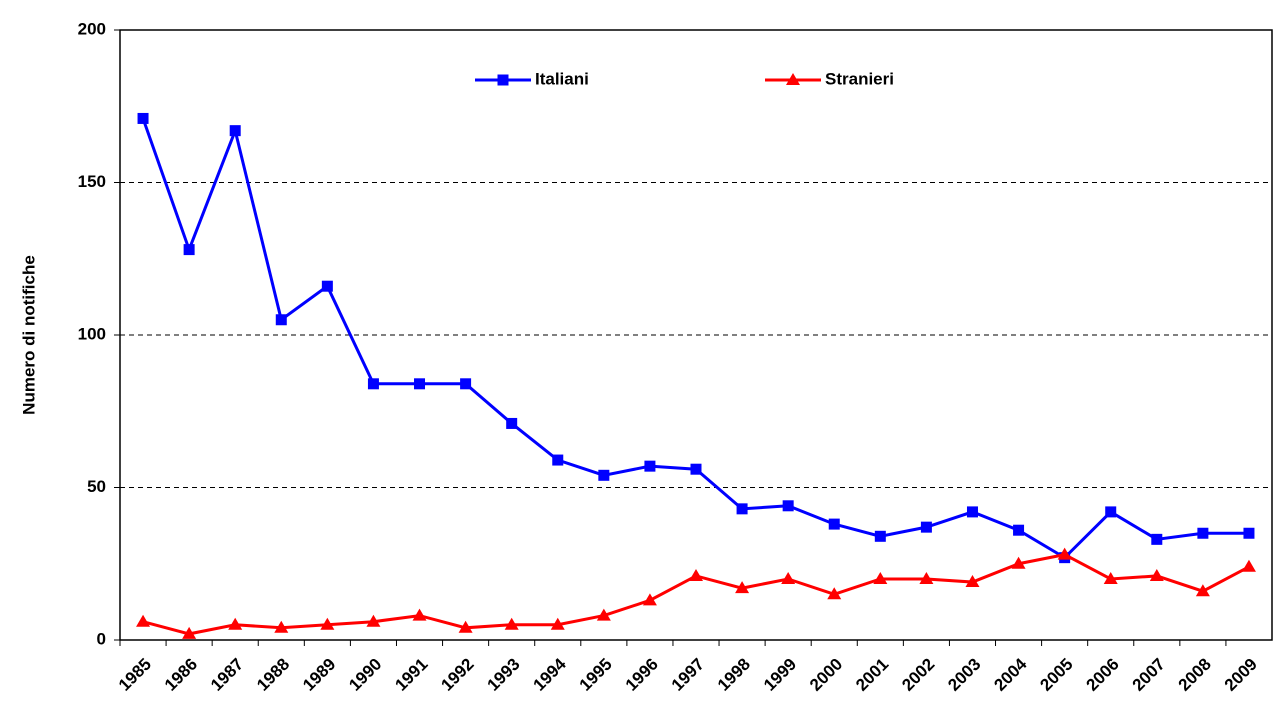  I want to click on x-tick-label: 1985, so click(135, 675).